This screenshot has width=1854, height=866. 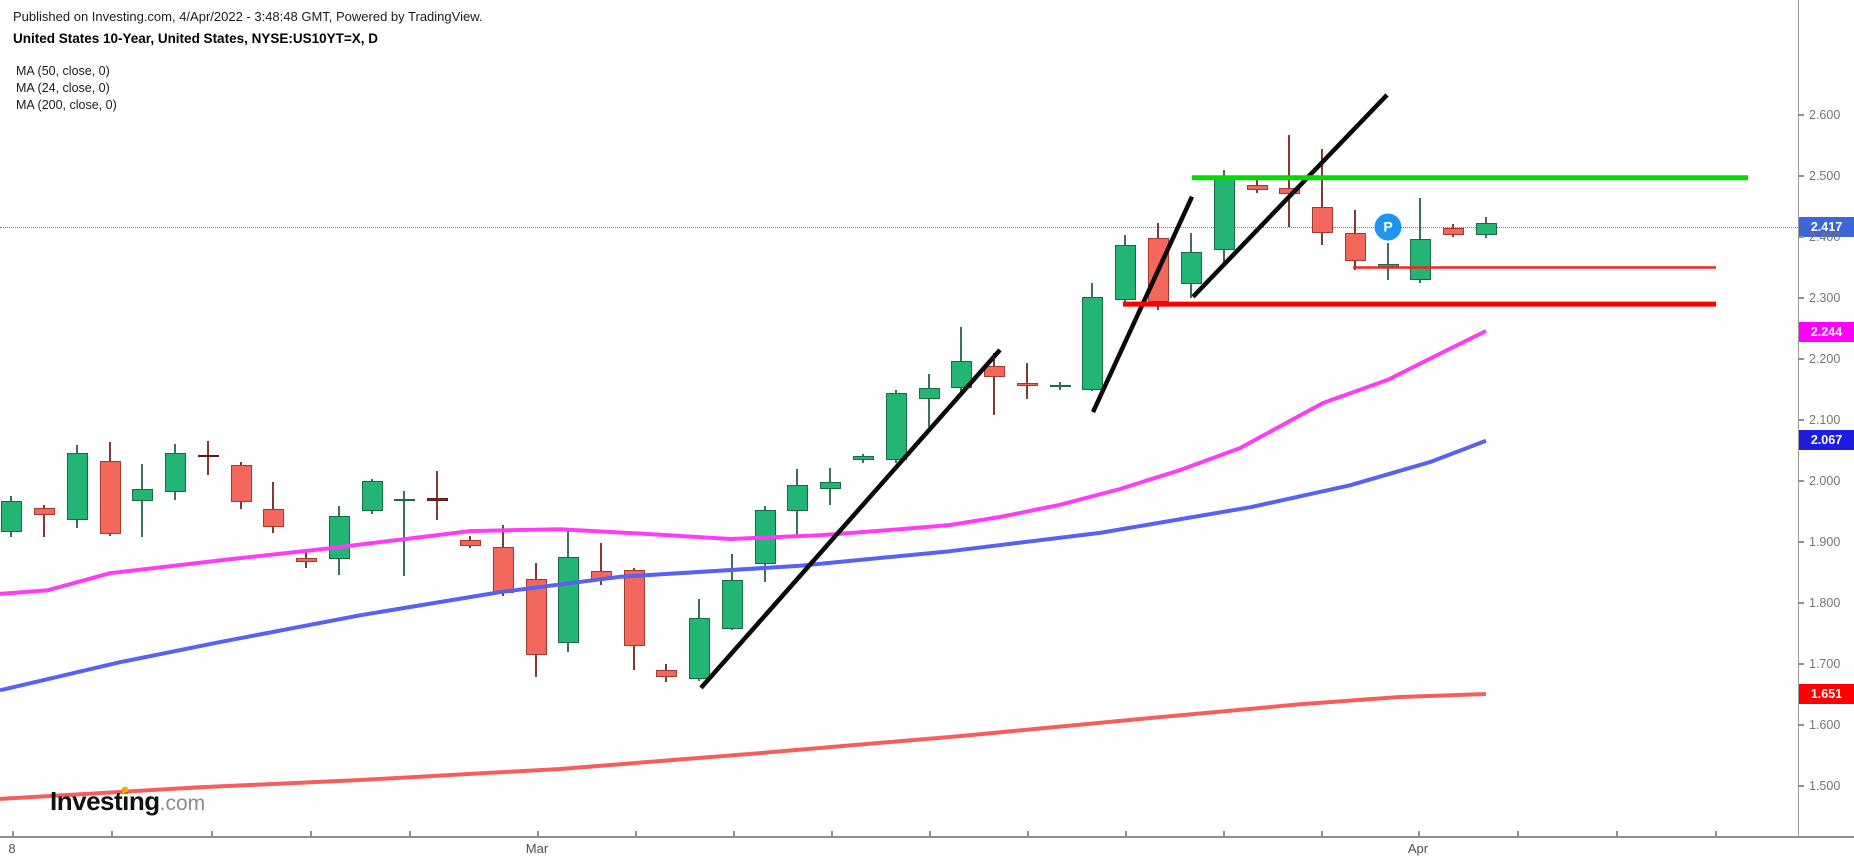 I want to click on legend-ma50: MA (50, close, 0), so click(x=63, y=71).